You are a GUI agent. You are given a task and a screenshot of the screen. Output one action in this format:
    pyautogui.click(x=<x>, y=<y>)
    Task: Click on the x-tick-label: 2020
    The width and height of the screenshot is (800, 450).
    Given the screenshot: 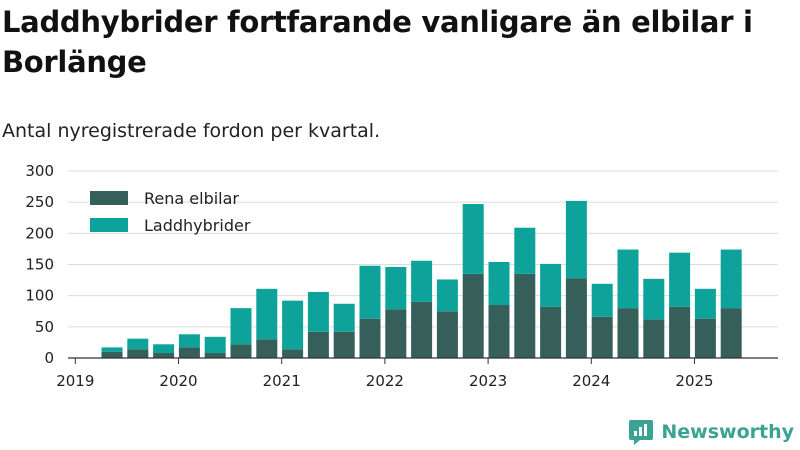 What is the action you would take?
    pyautogui.click(x=178, y=381)
    